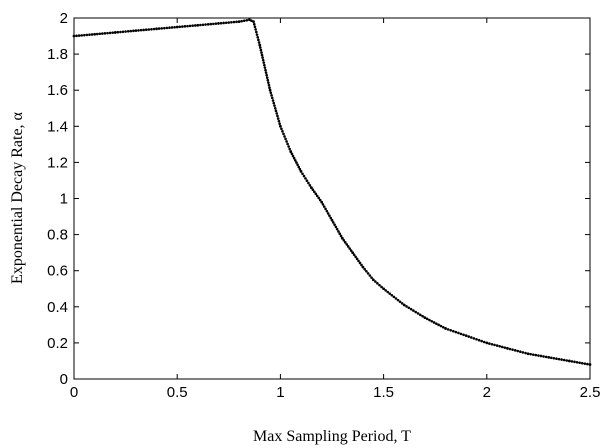 The image size is (606, 448). What do you see at coordinates (57, 162) in the screenshot?
I see `y-tick-label: 1.2` at bounding box center [57, 162].